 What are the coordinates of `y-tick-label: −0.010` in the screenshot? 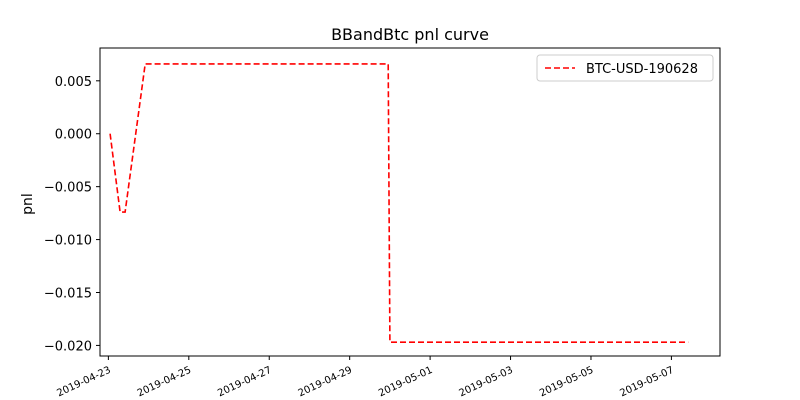 It's located at (68, 241).